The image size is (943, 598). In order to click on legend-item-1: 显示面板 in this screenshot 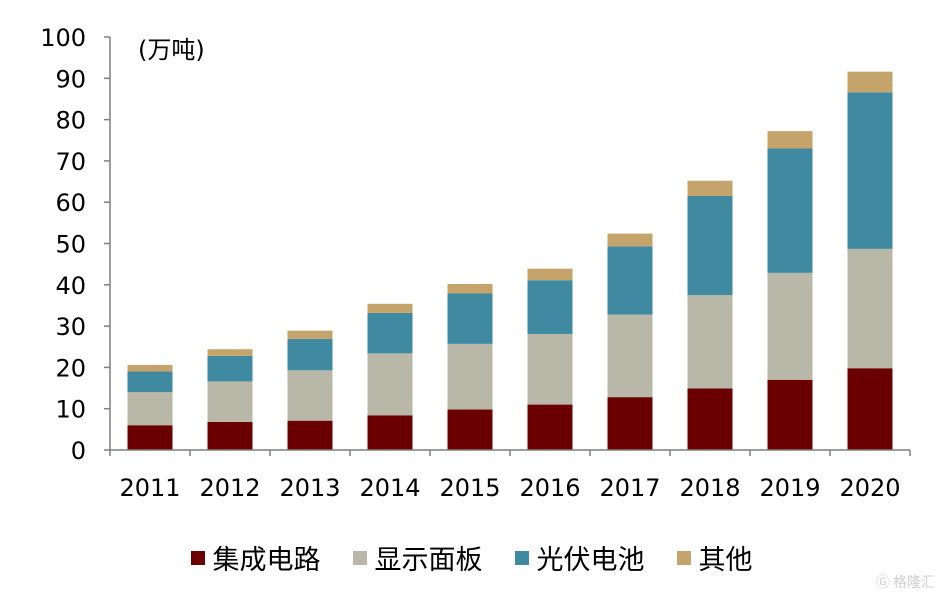, I will do `click(417, 557)`.